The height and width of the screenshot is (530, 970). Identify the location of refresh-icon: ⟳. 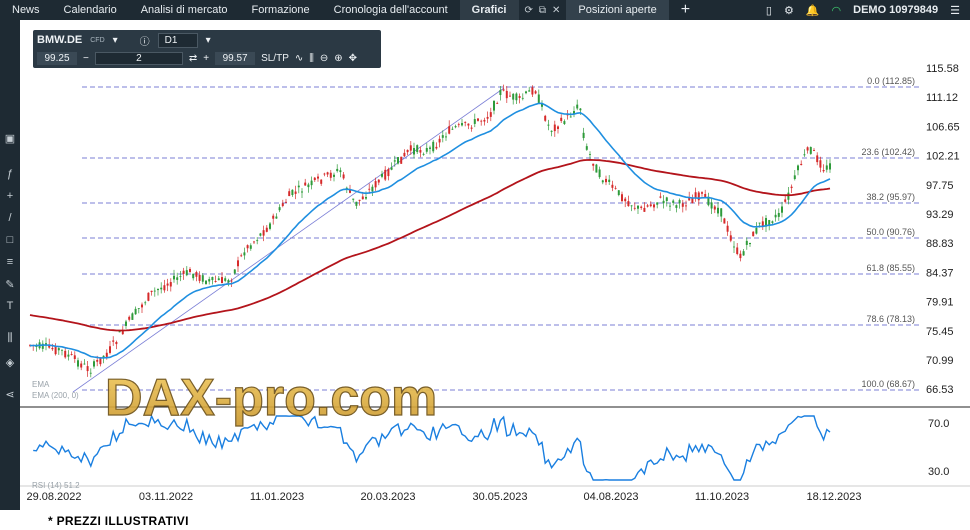
(528, 10).